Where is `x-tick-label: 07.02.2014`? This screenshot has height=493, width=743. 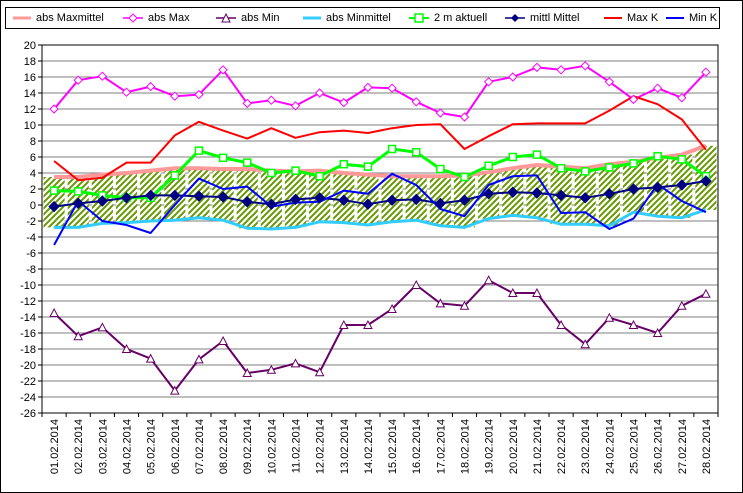
x-tick-label: 07.02.2014 is located at coordinates (200, 446).